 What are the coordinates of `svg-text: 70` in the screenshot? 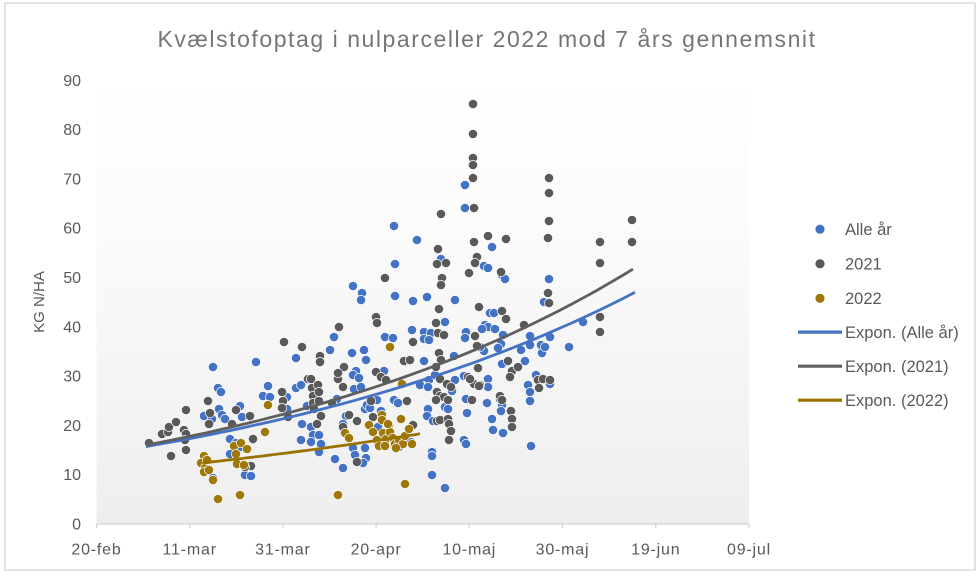 It's located at (72, 179).